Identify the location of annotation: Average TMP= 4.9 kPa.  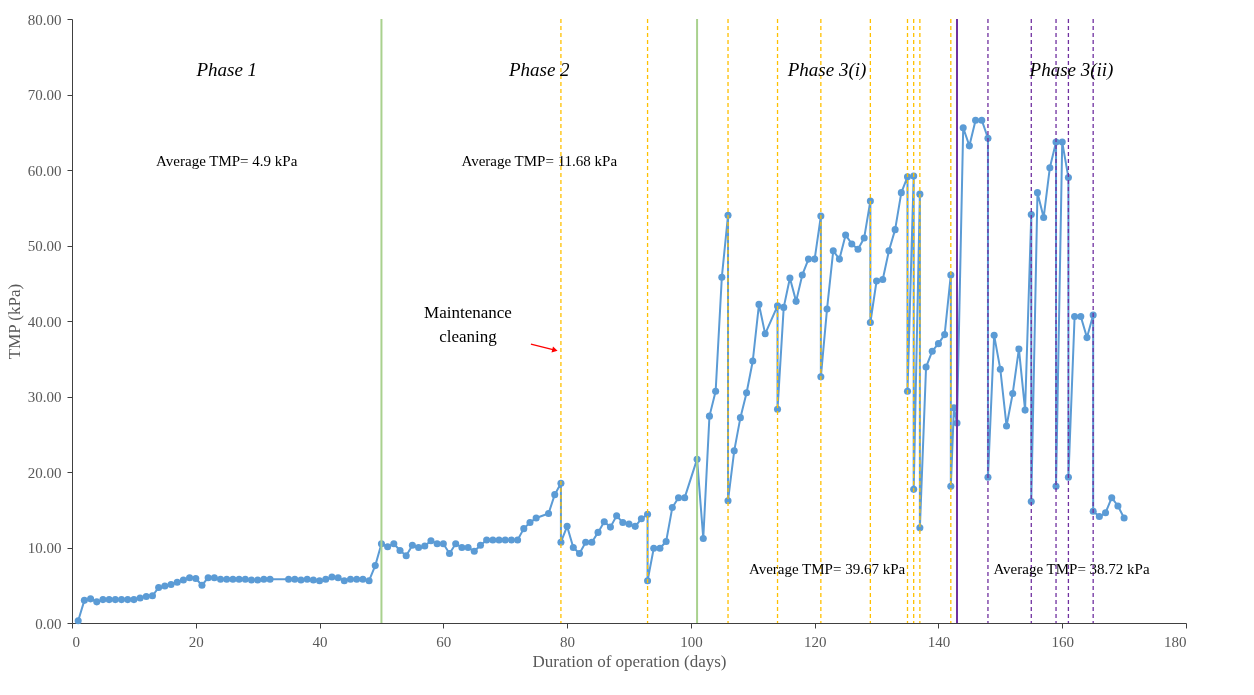
(227, 160).